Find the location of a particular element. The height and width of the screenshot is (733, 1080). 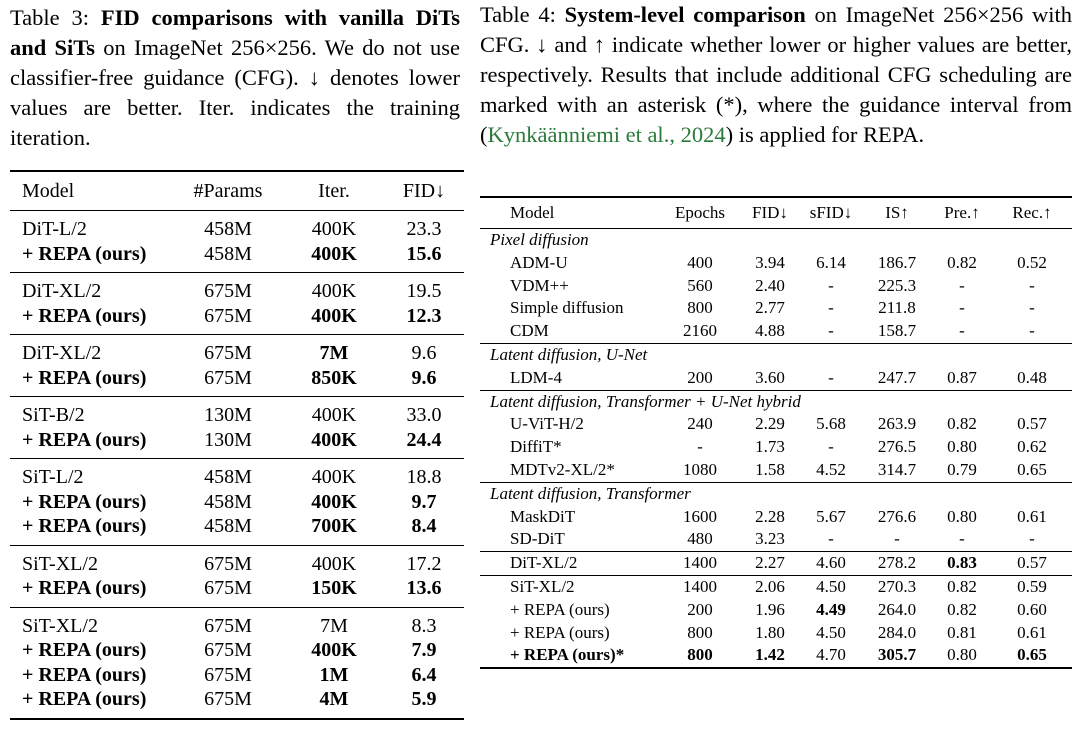

table4-header-recall: Rec.↑ is located at coordinates (1032, 212).